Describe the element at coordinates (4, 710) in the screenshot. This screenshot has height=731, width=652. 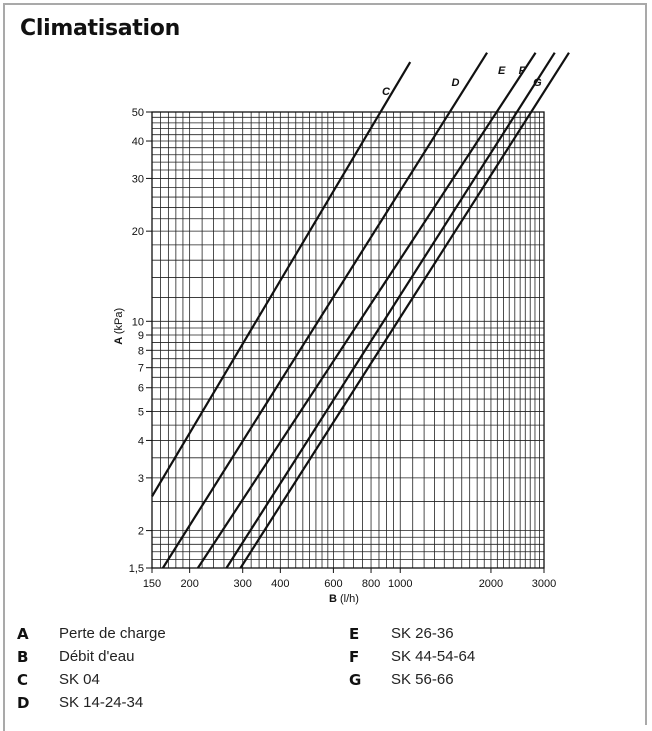
I see `frame-bottom-edge` at that location.